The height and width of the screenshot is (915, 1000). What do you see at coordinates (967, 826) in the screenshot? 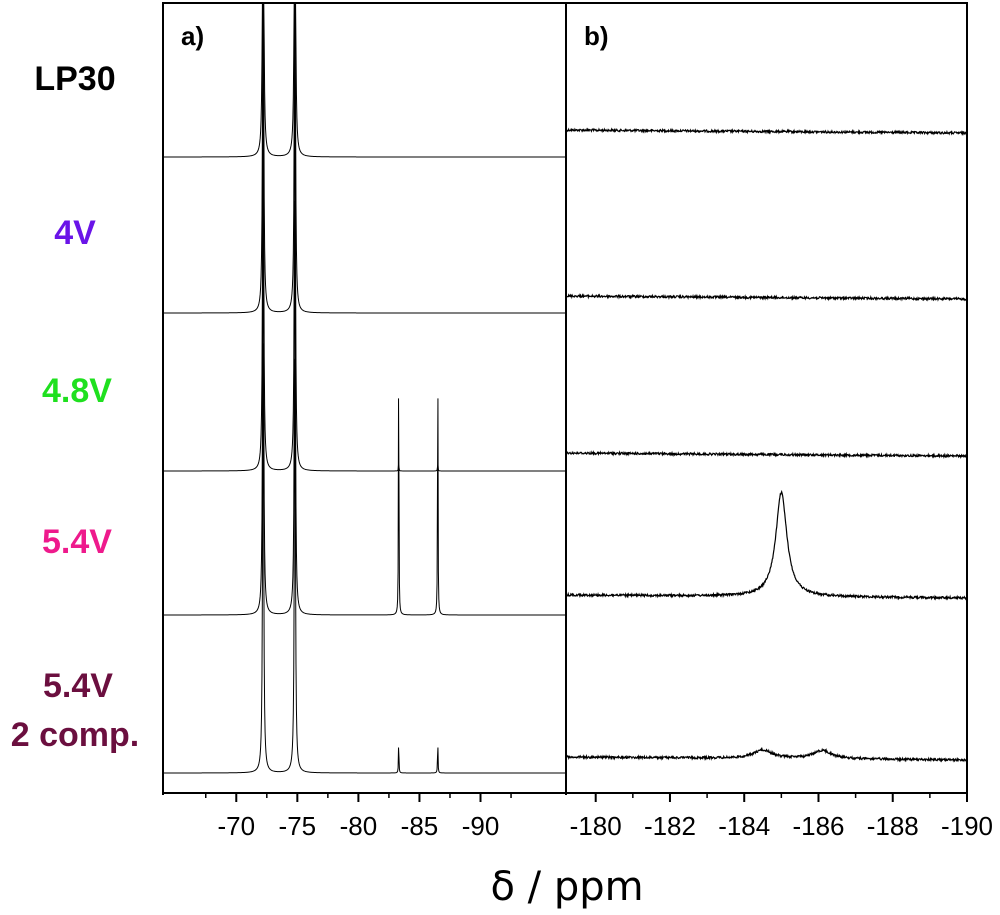
I see `x-tick-label: -190` at bounding box center [967, 826].